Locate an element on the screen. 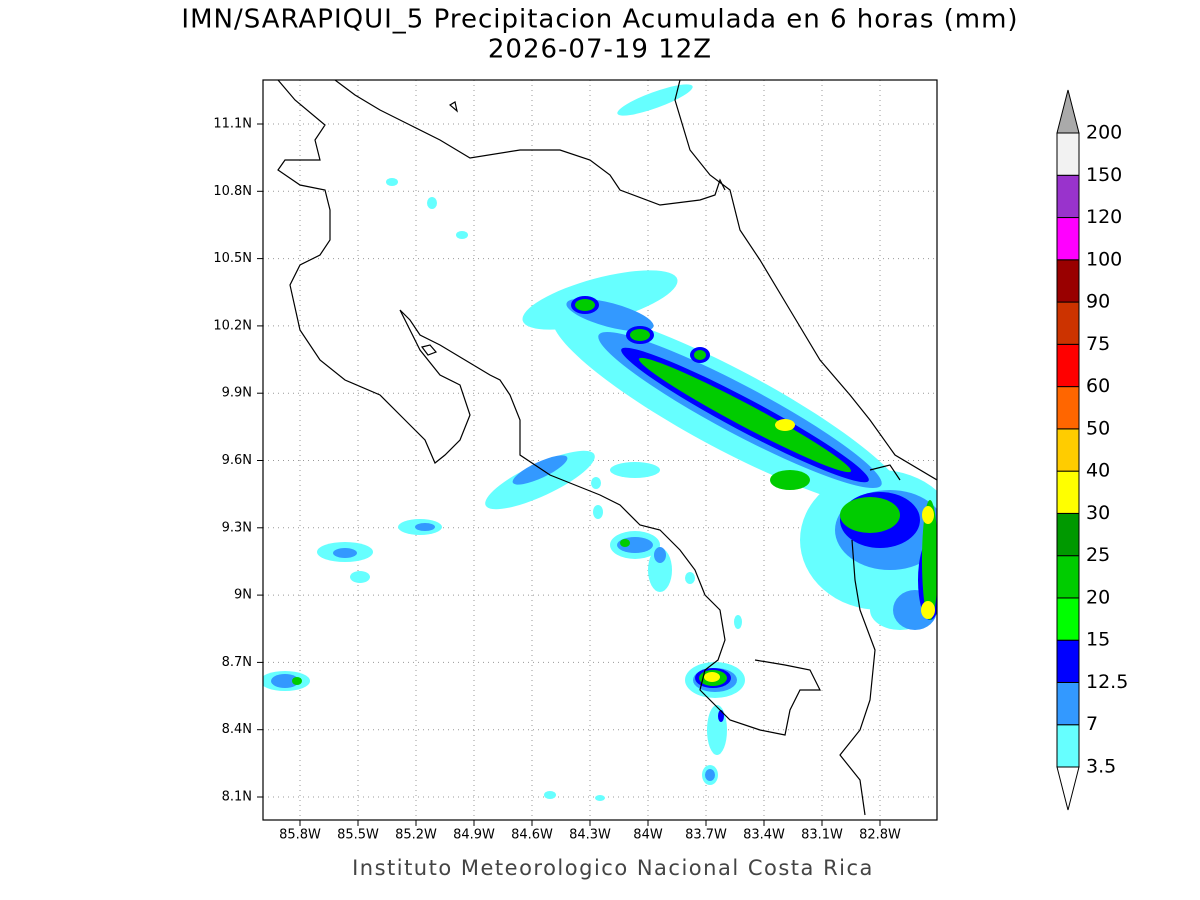 This screenshot has width=1200, height=900. lon-label: 85.8W is located at coordinates (300, 835).